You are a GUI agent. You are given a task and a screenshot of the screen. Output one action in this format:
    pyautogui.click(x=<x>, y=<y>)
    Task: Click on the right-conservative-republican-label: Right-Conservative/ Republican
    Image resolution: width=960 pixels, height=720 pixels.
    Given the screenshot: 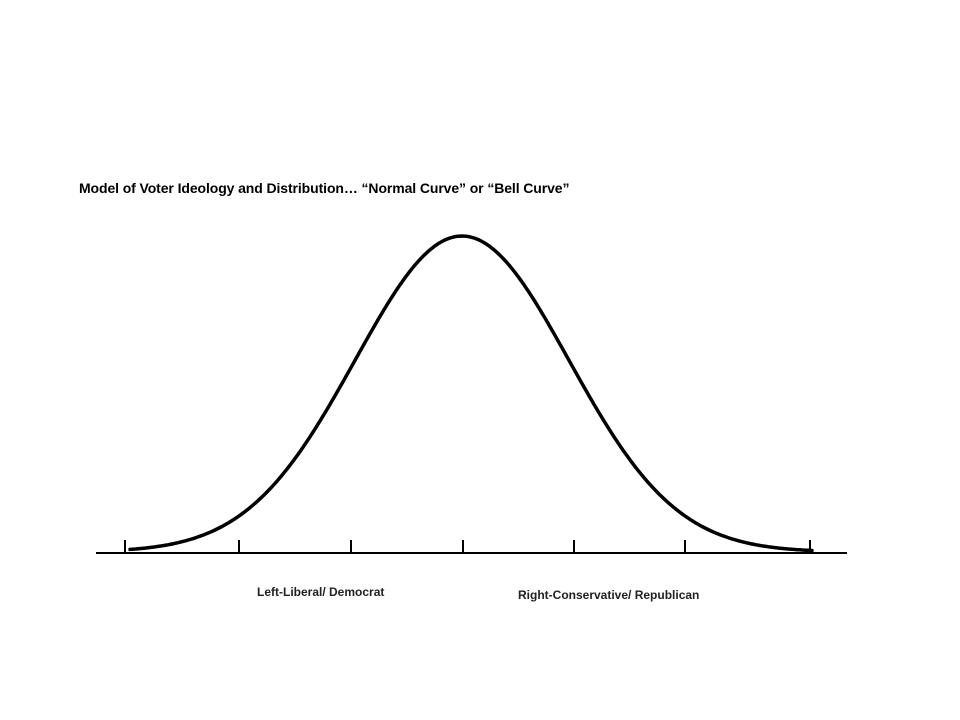 What is the action you would take?
    pyautogui.click(x=609, y=595)
    